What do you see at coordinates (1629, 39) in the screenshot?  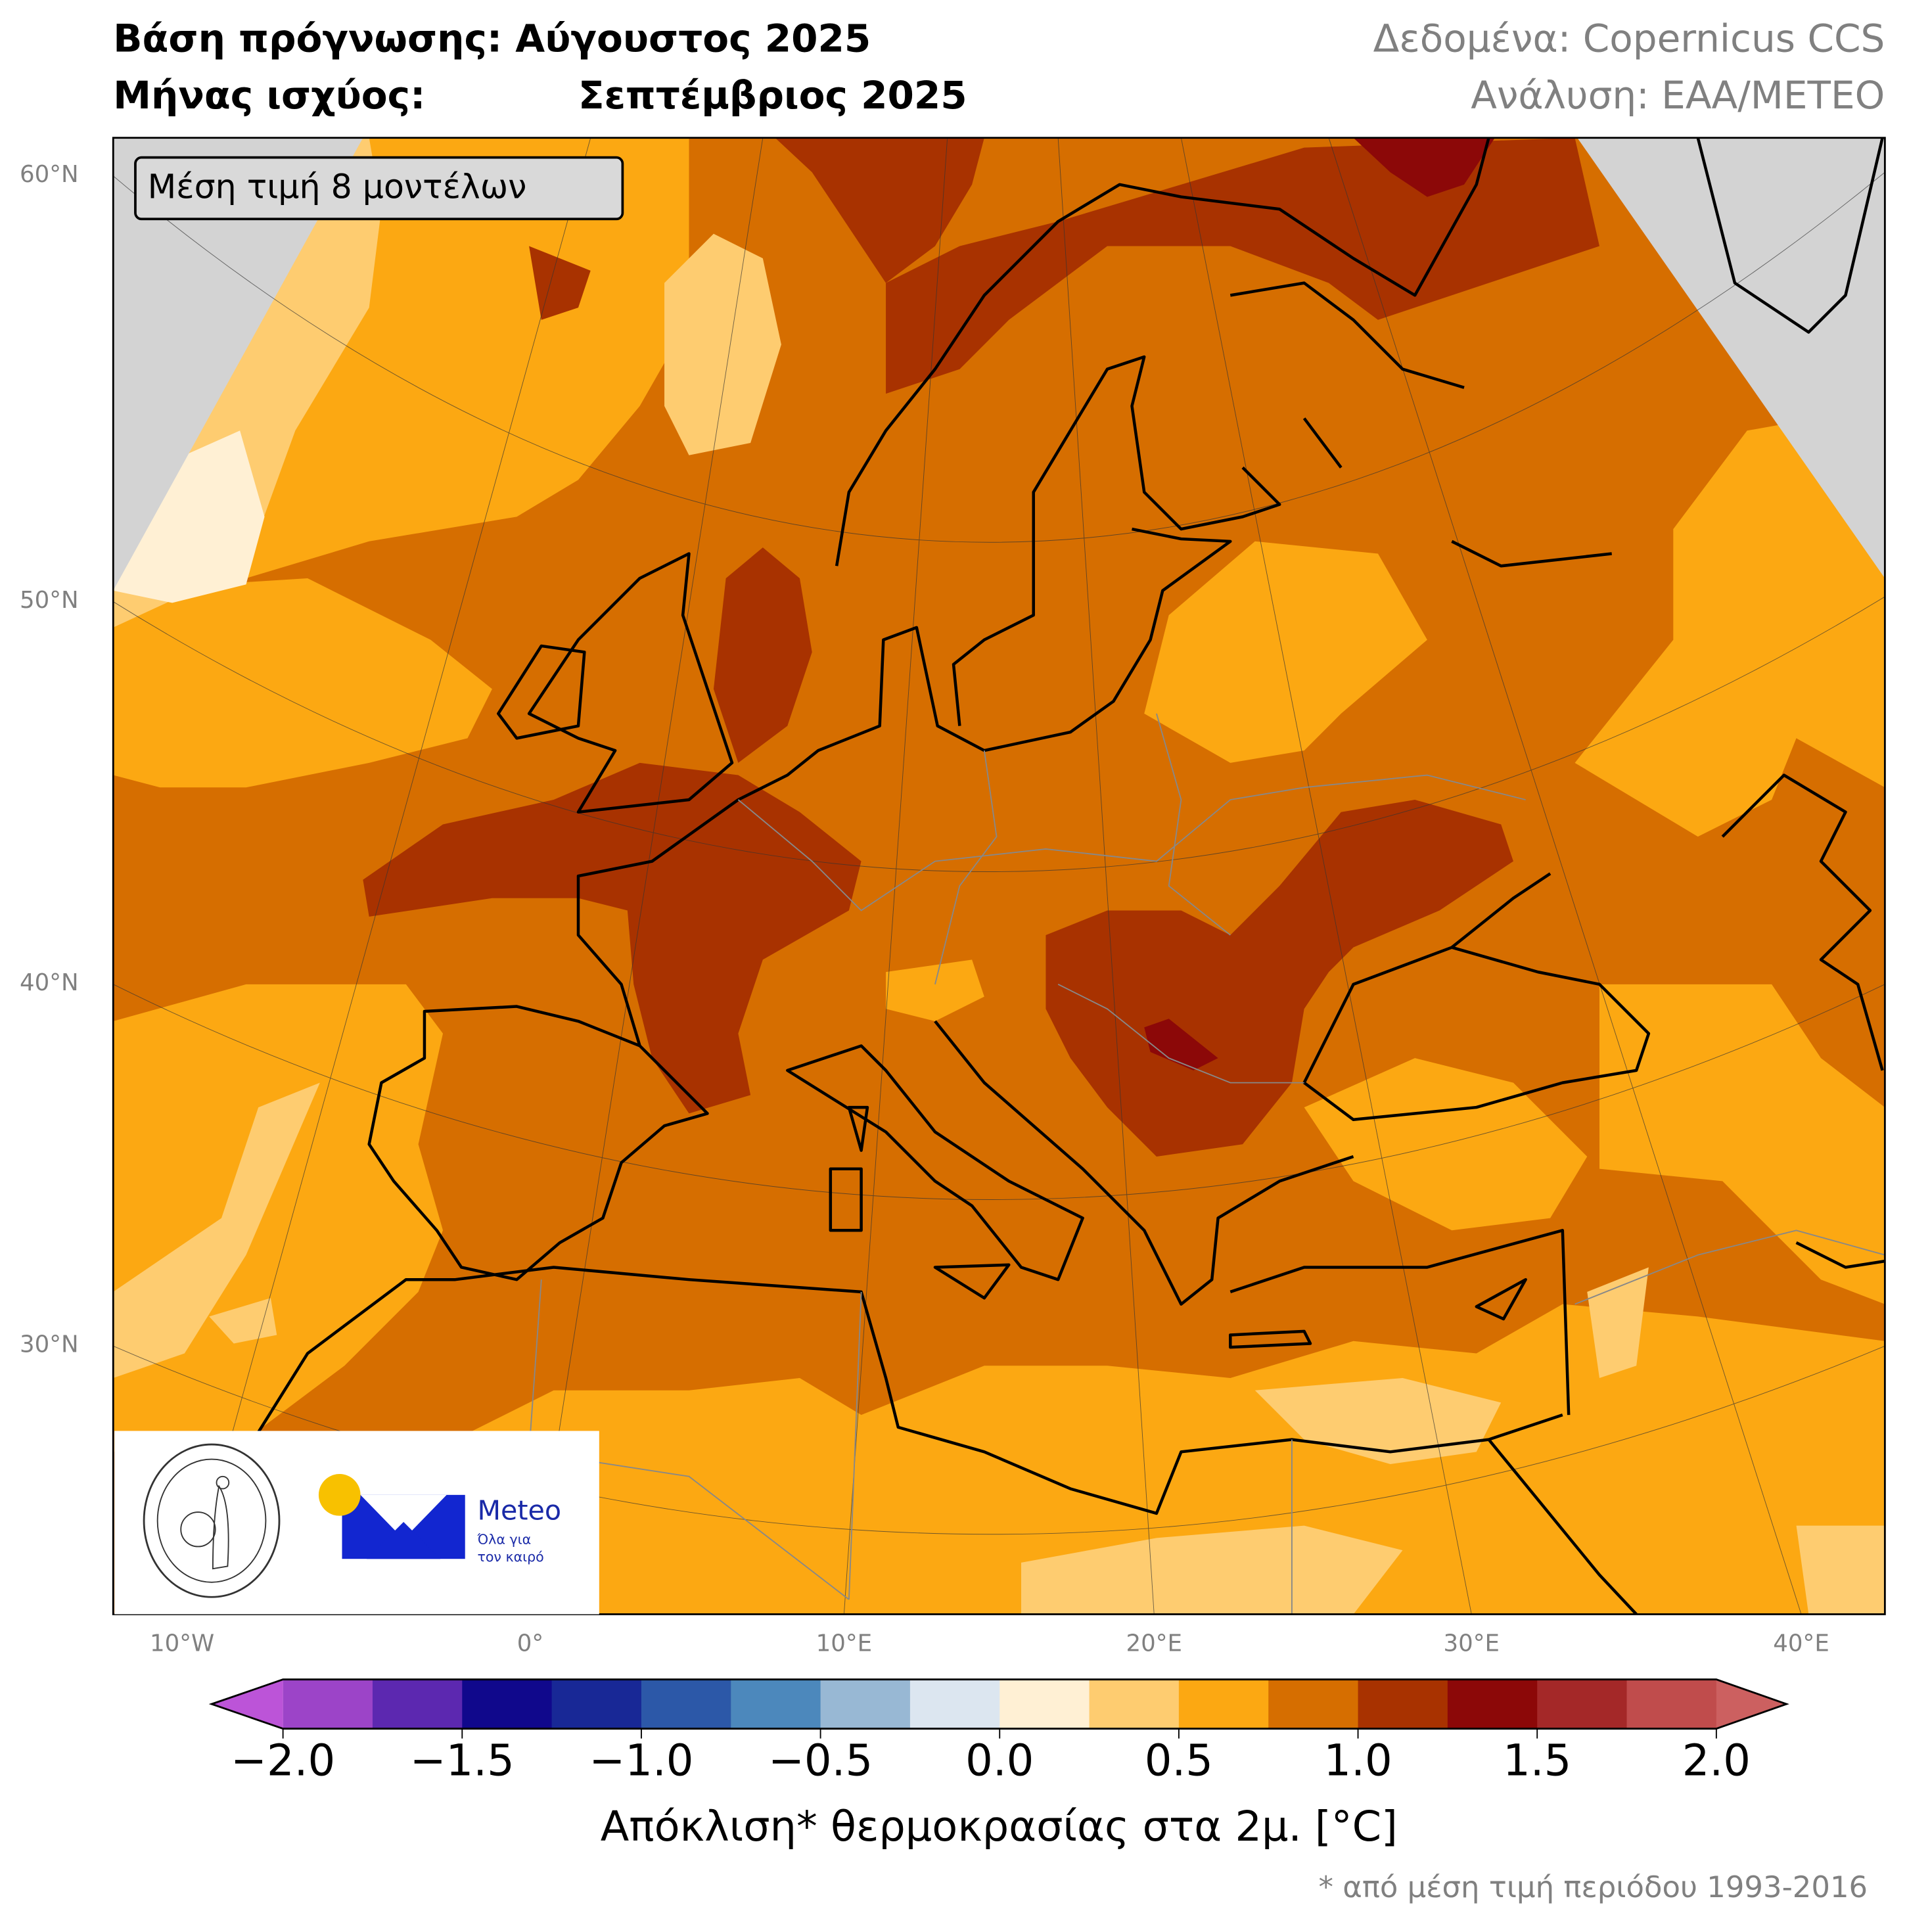 I see `data-source-label: Δεδομένα: Copernicus CCS` at bounding box center [1629, 39].